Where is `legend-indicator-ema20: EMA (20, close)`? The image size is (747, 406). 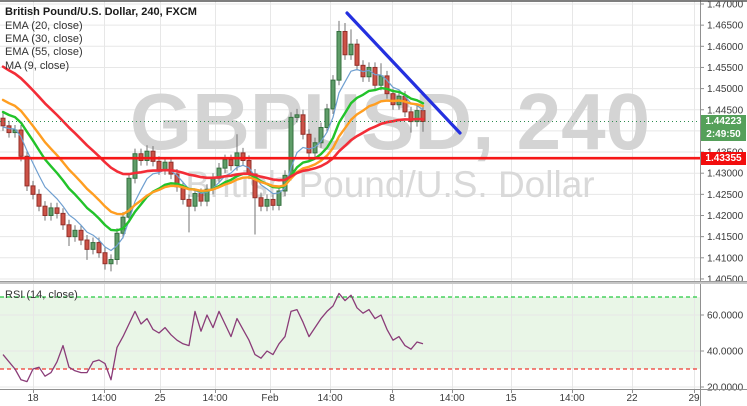
legend-indicator-ema20: EMA (20, close) is located at coordinates (44, 26).